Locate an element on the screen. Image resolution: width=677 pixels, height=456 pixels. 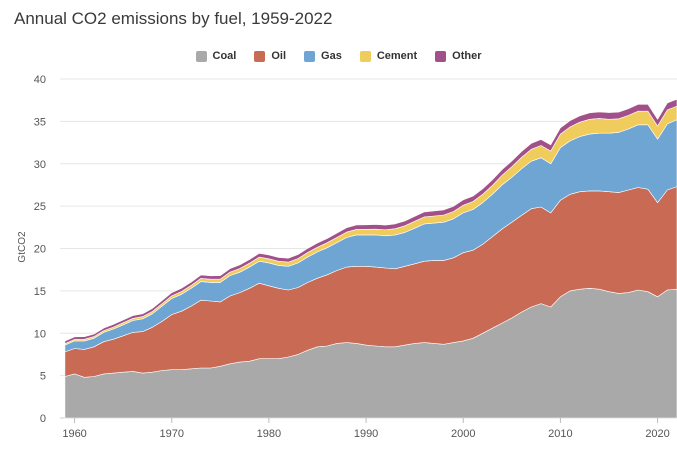
legend-swatch-coal is located at coordinates (201, 56).